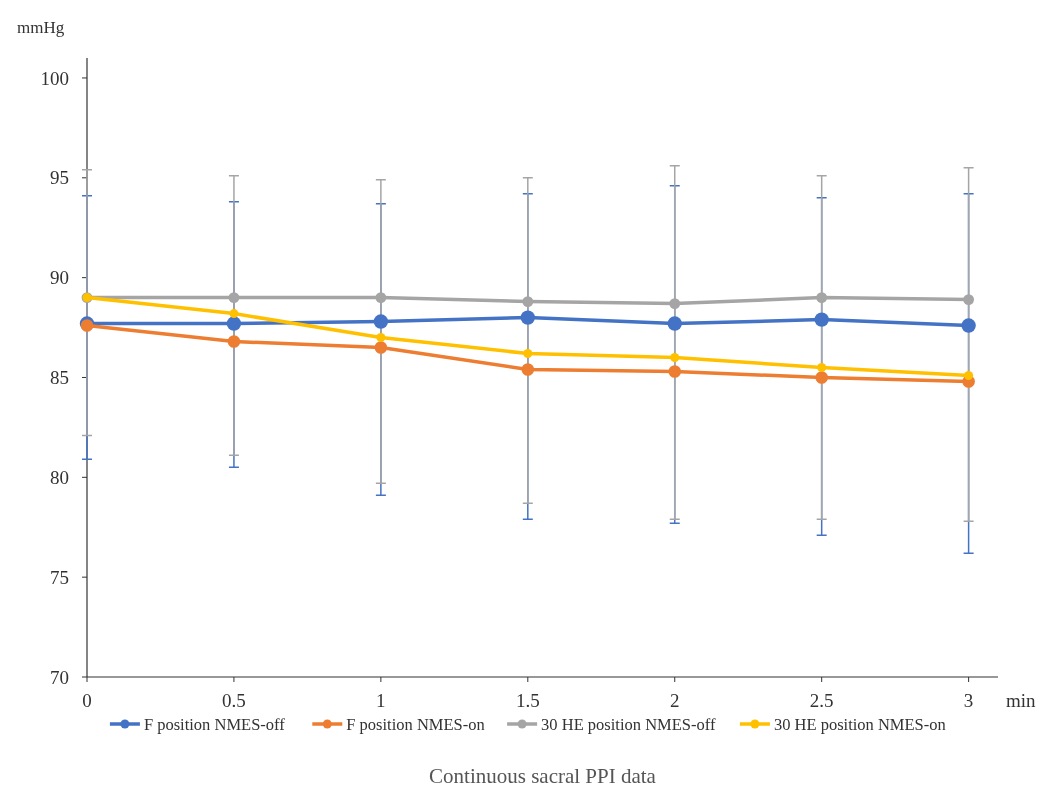 The image size is (1054, 803). What do you see at coordinates (527, 700) in the screenshot?
I see `x-tick-label: 1.5` at bounding box center [527, 700].